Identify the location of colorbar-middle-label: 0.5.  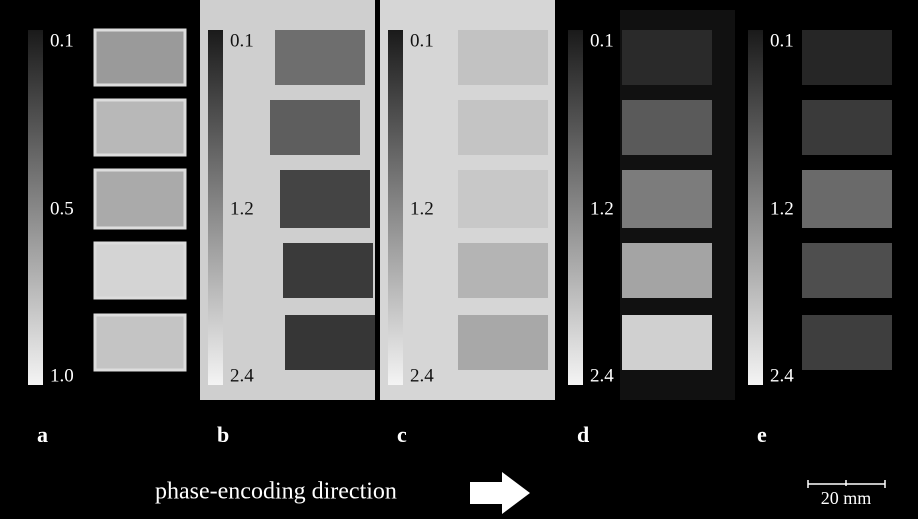
(62, 208).